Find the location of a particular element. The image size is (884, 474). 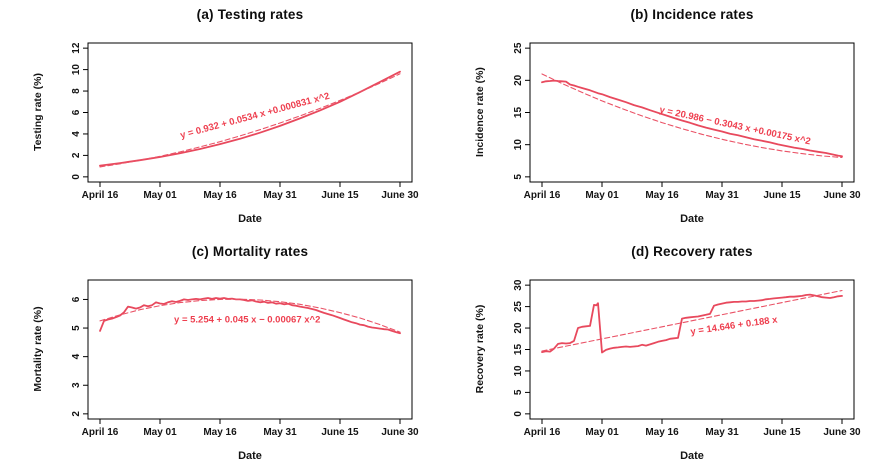

y-tick-label: 30 is located at coordinates (518, 285).